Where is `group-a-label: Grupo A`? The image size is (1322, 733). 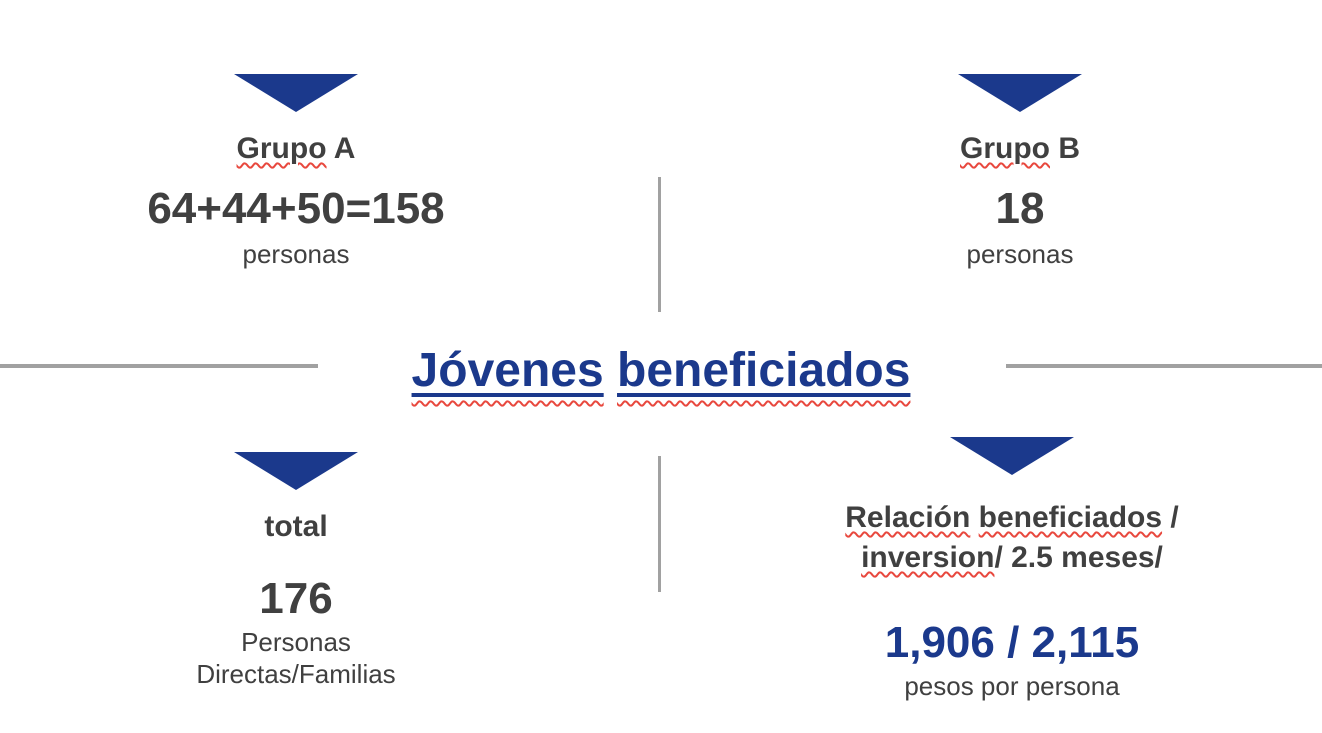
group-a-label: Grupo A is located at coordinates (296, 148).